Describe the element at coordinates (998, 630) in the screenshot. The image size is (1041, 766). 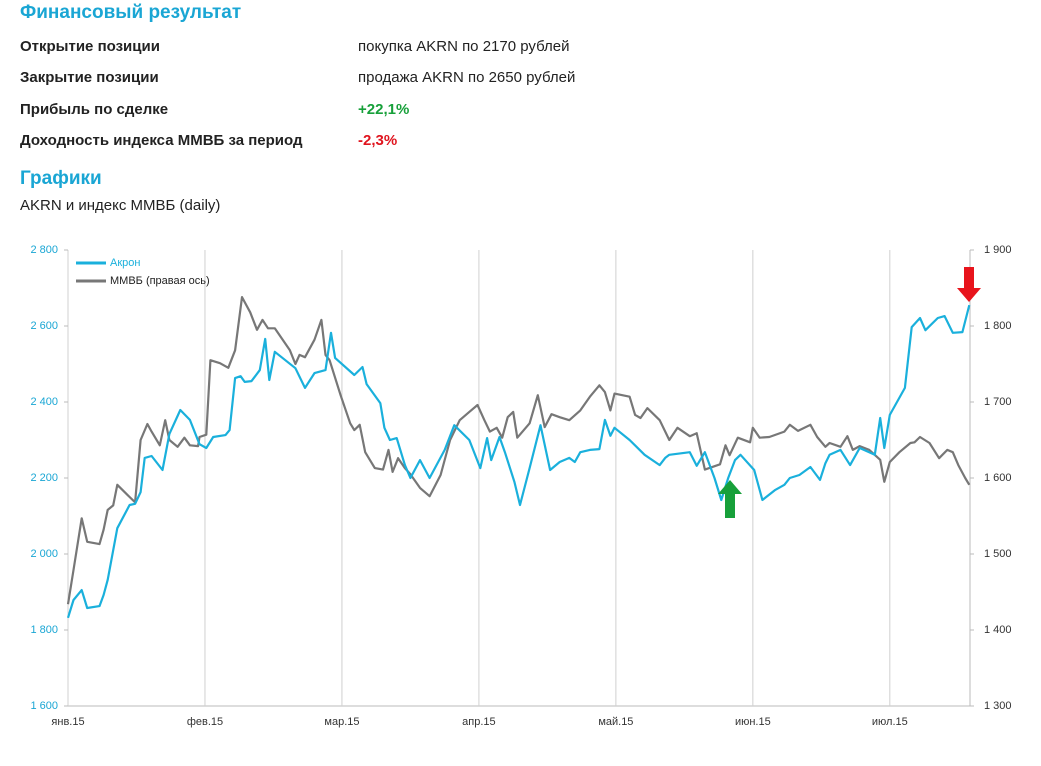
I see `y2-tick-label: 1 400` at that location.